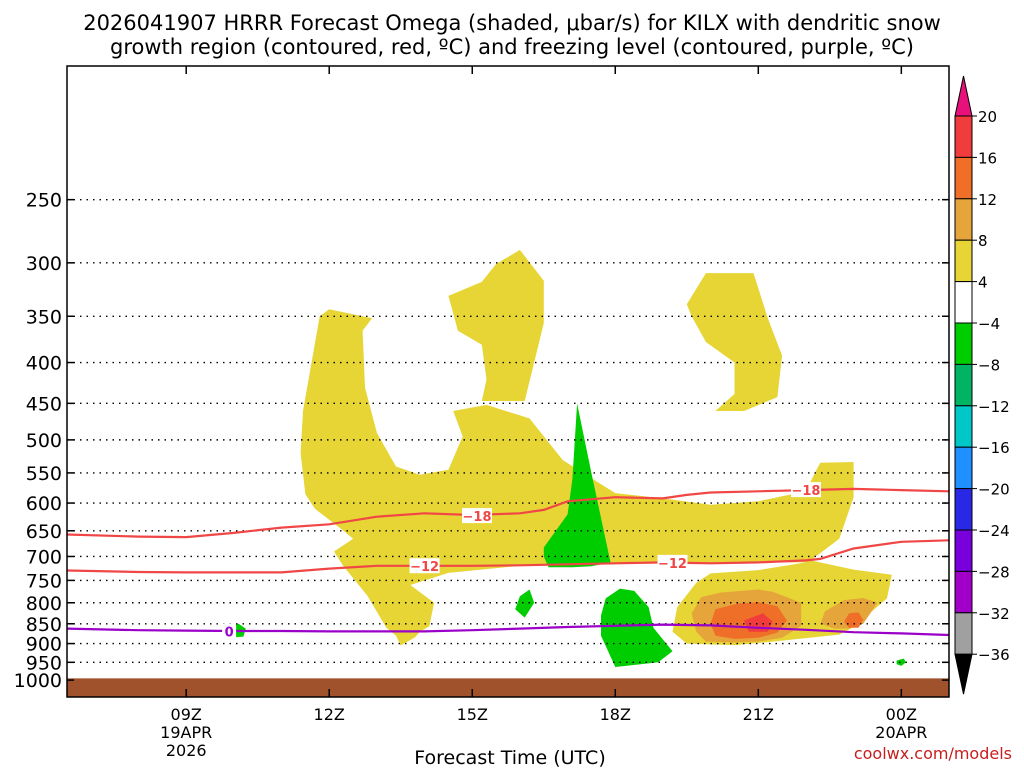  I want to click on y-tick-label-350: 350, so click(44, 317).